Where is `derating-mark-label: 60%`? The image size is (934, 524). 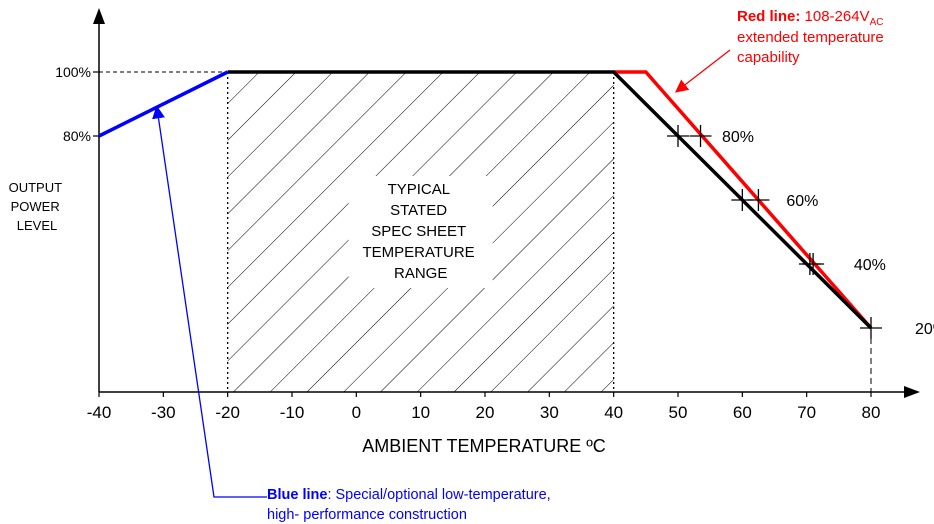 derating-mark-label: 60% is located at coordinates (802, 201).